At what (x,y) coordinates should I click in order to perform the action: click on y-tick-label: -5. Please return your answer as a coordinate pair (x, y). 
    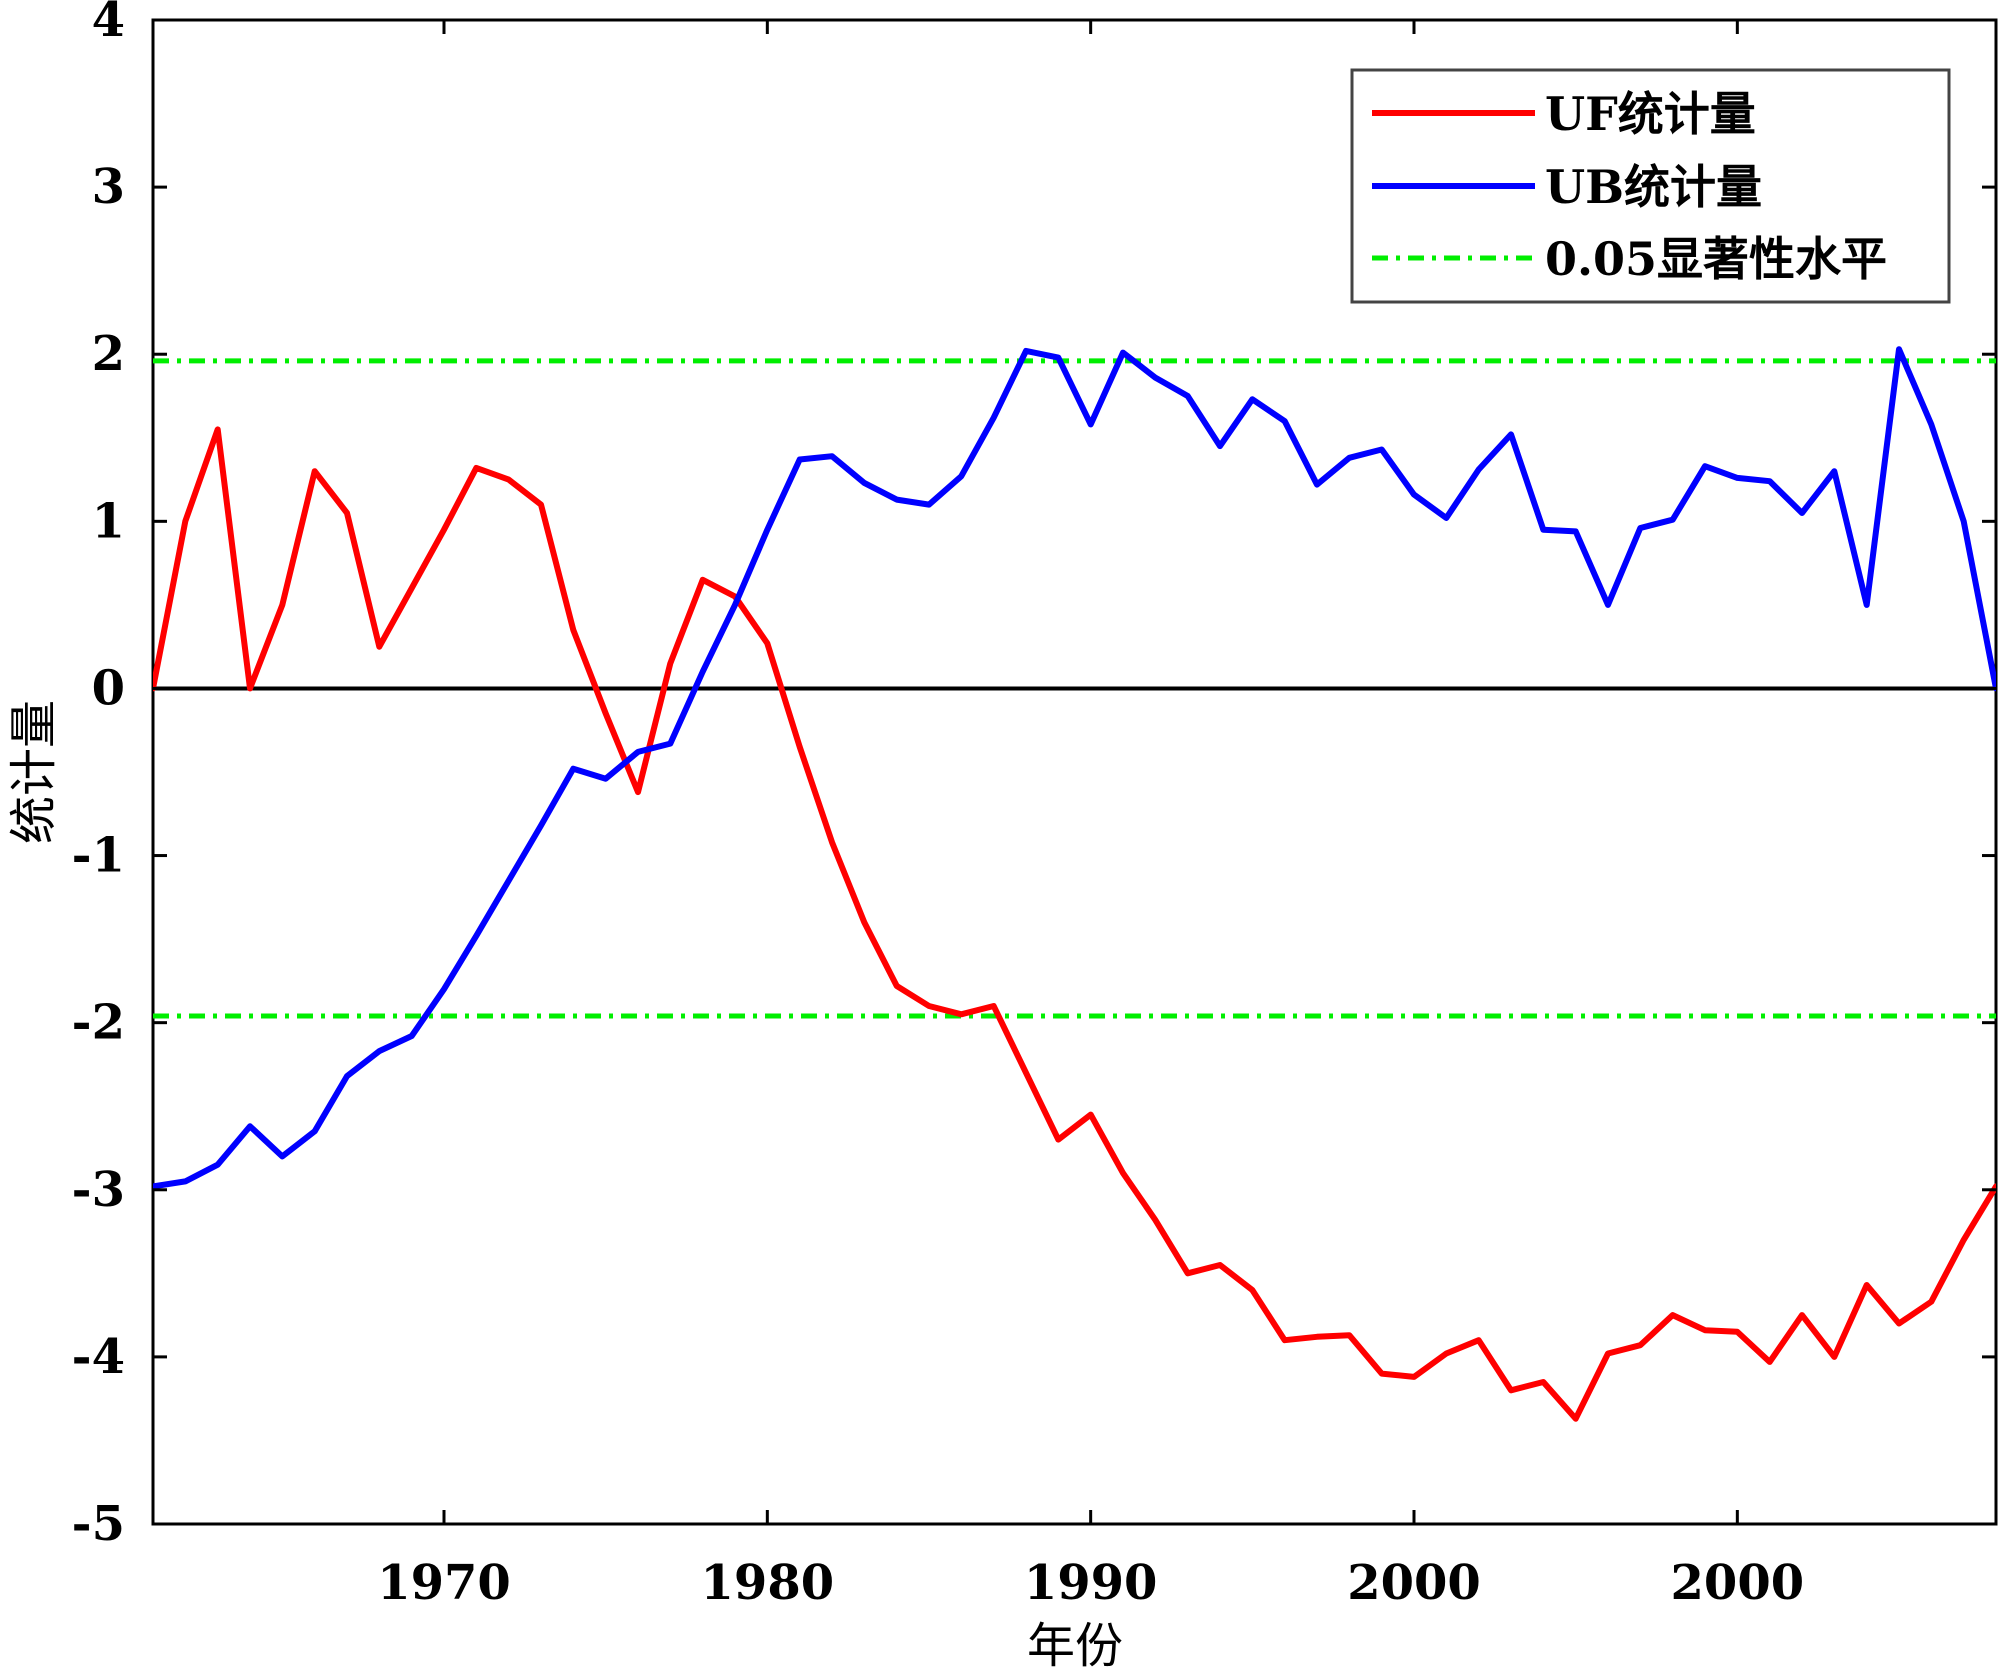
    Looking at the image, I should click on (98, 1524).